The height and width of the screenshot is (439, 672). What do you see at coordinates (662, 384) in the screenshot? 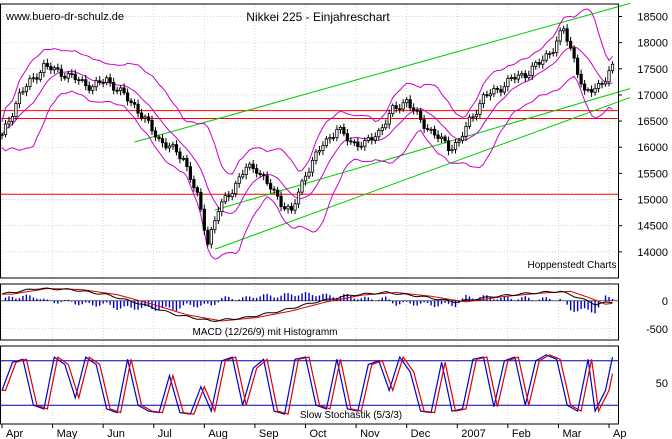
I see `stochastic-tick-label: 50` at bounding box center [662, 384].